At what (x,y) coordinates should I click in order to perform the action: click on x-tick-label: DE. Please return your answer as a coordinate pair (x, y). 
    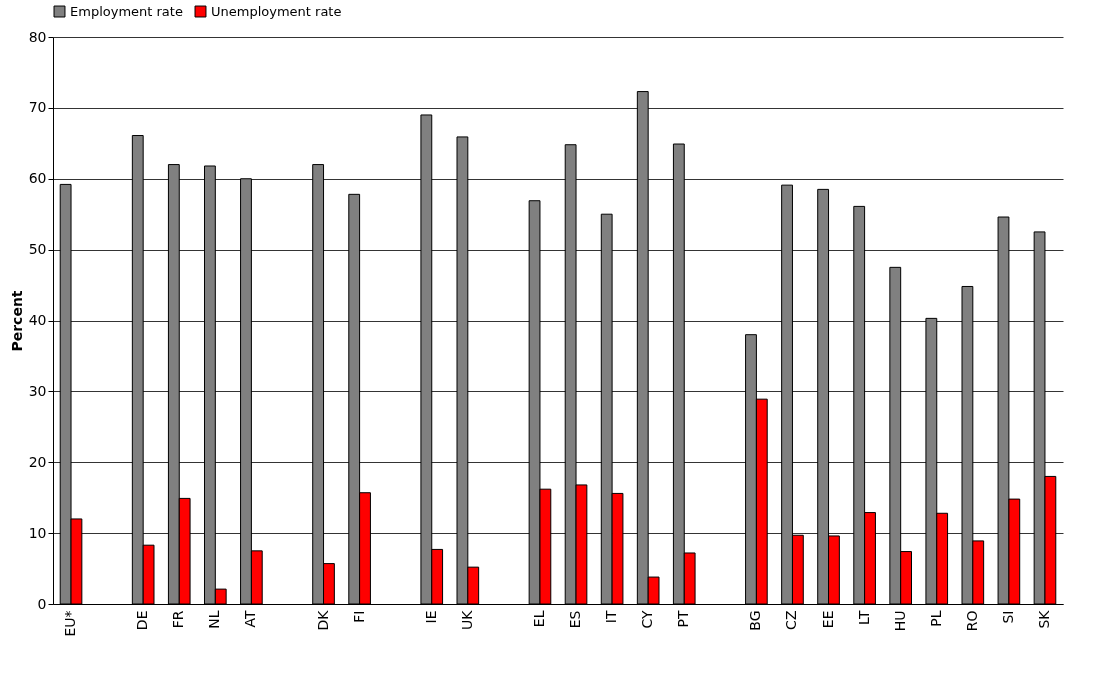
    Looking at the image, I should click on (142, 620).